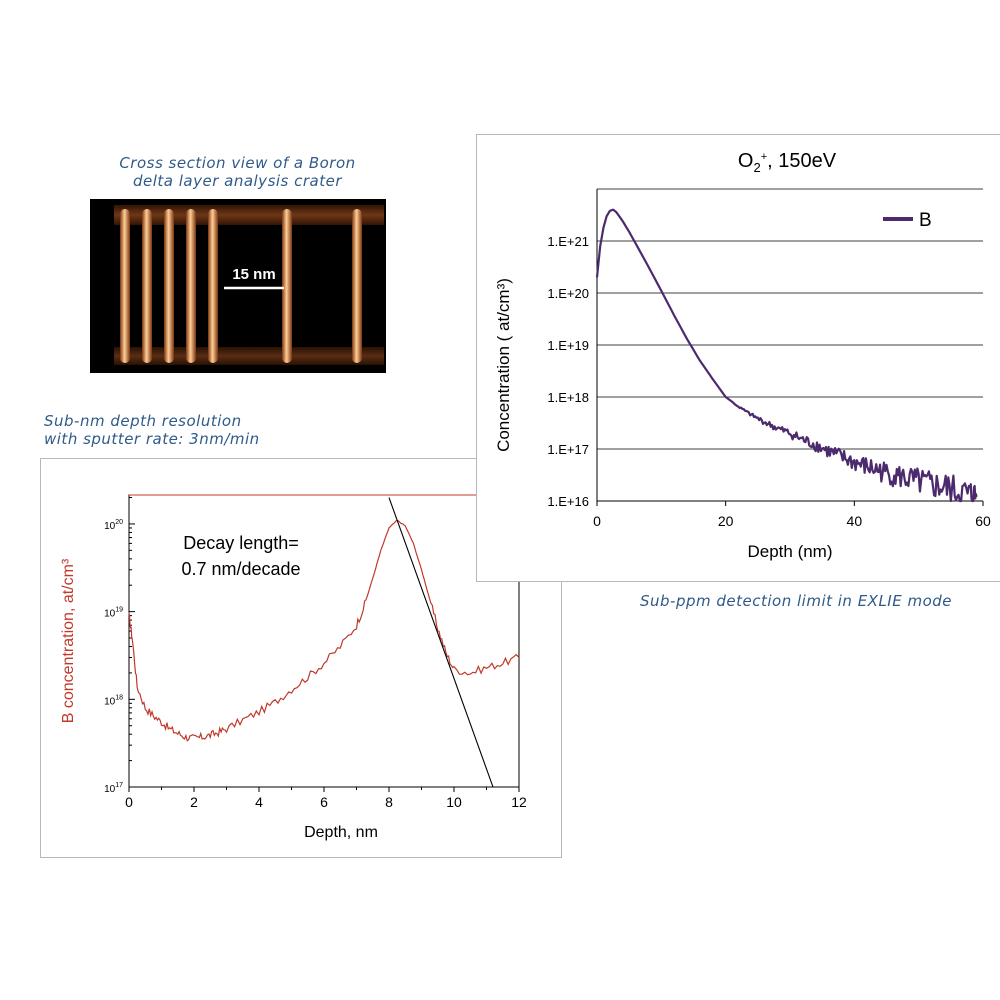 This screenshot has height=1000, width=1000. Describe the element at coordinates (726, 521) in the screenshot. I see `x-tick-label: 20` at that location.